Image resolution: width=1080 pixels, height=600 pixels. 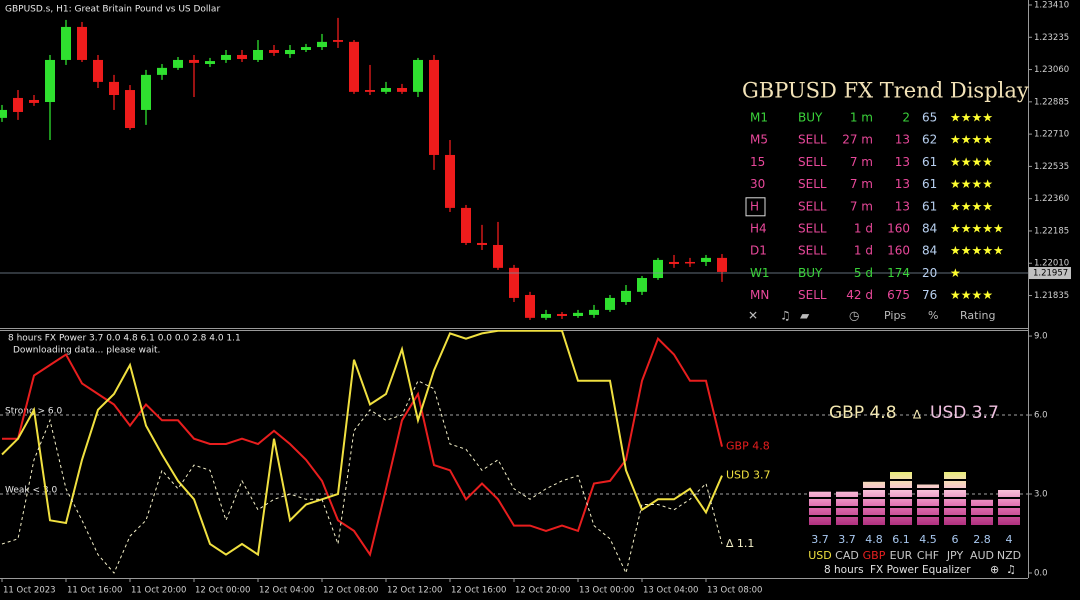 I want to click on close-icon: ✕, so click(x=753, y=316).